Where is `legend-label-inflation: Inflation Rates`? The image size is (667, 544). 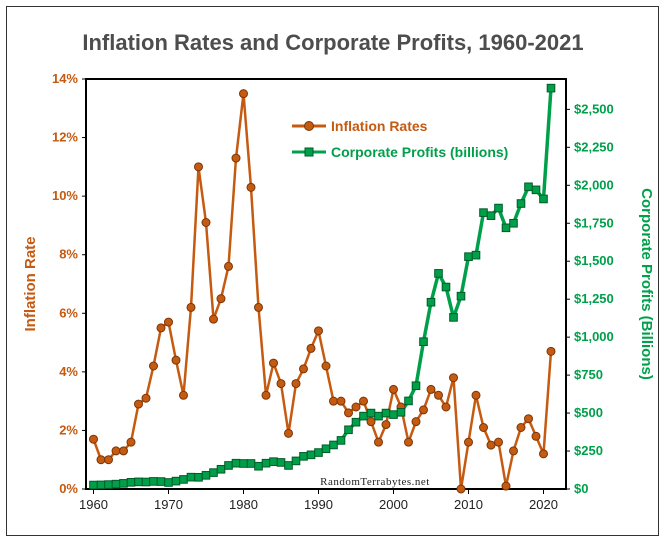
legend-label-inflation: Inflation Rates is located at coordinates (379, 126).